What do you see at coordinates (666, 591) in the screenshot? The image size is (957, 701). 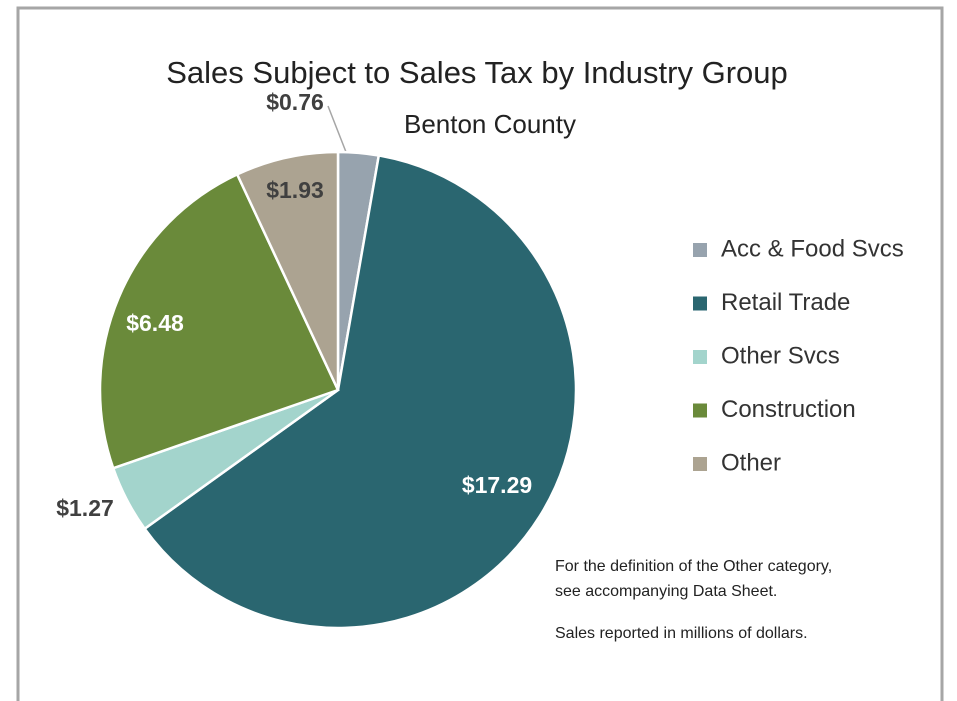 I see `note: see accompanying Data Sheet.` at bounding box center [666, 591].